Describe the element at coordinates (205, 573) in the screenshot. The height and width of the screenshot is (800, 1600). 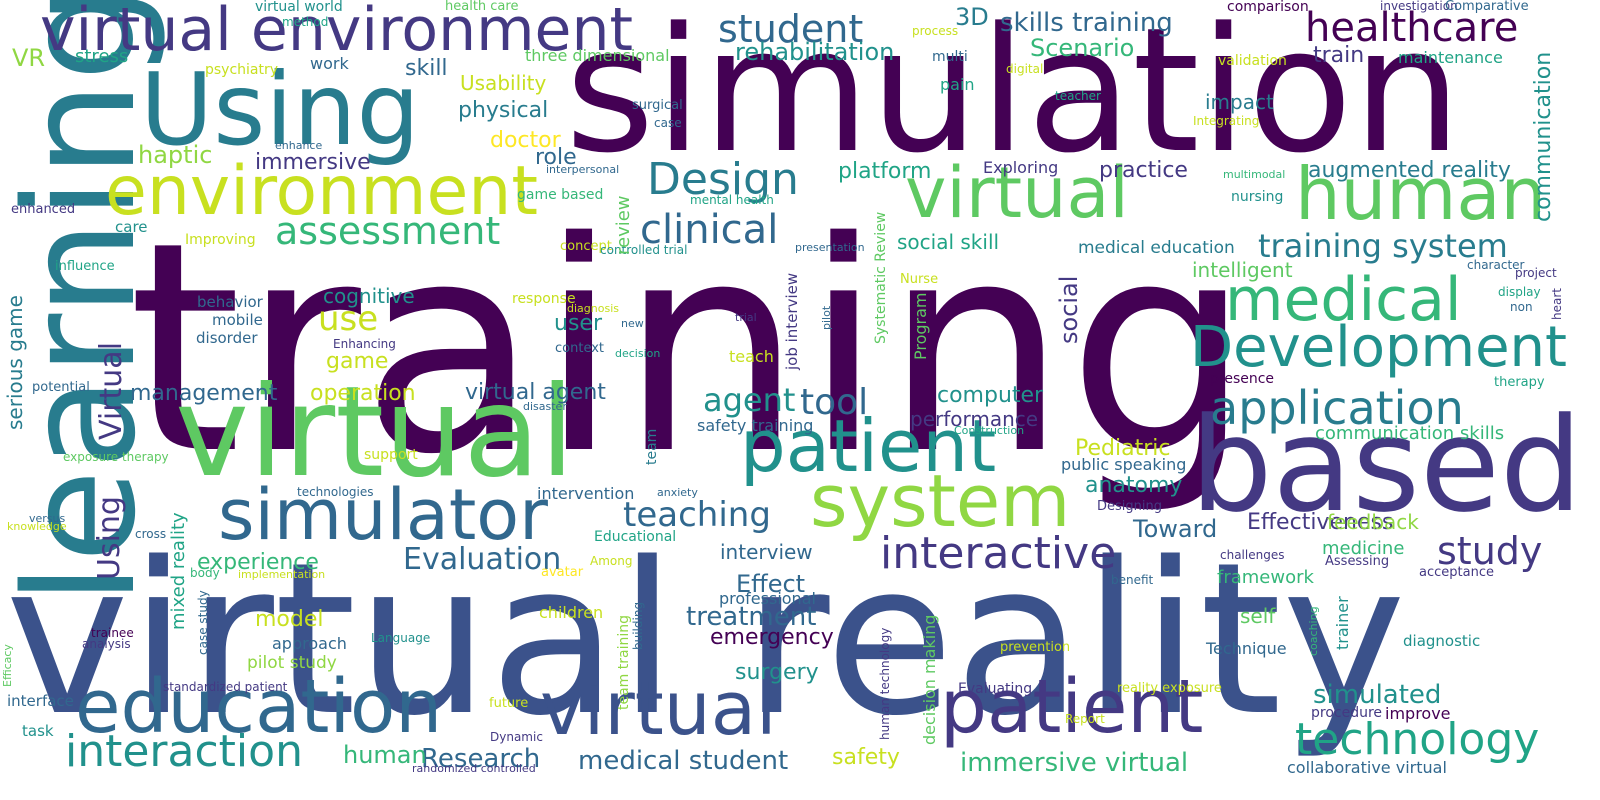
I see `word-body: body` at that location.